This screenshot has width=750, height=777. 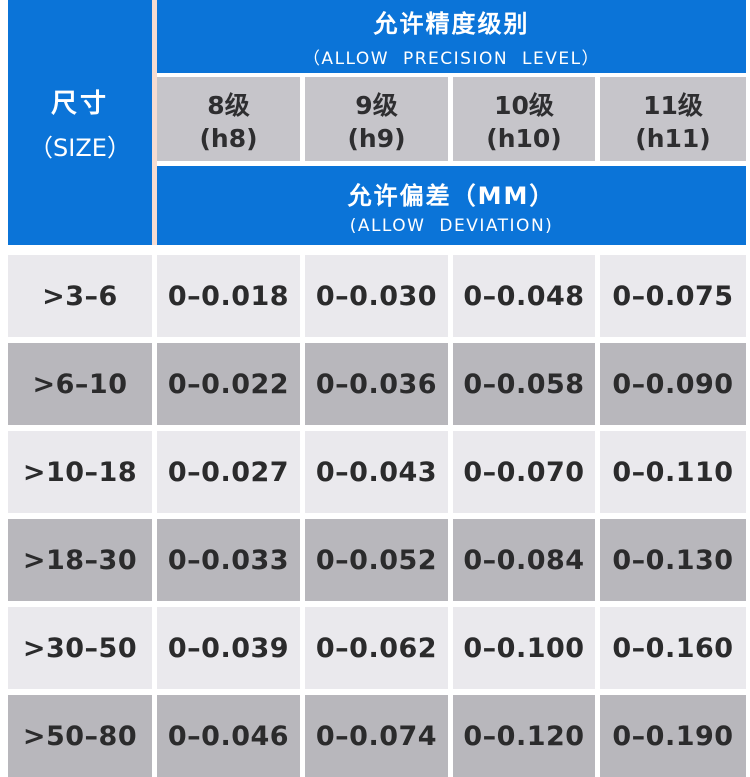 I want to click on deviation-value-cell: 0–0.090, so click(x=673, y=384).